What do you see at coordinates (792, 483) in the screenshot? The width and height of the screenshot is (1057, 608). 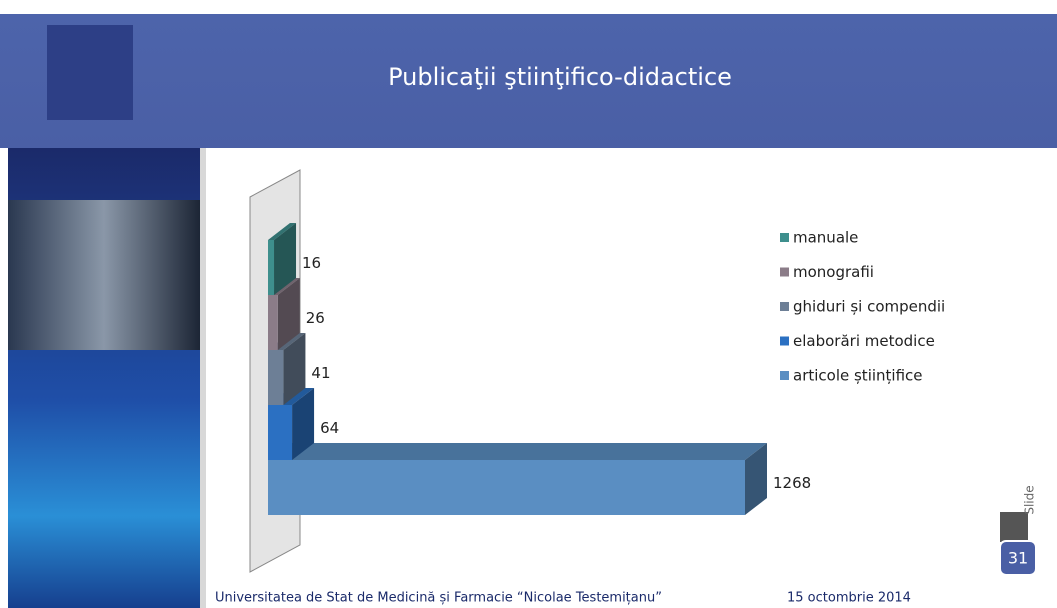 I see `data-label: 1268` at bounding box center [792, 483].